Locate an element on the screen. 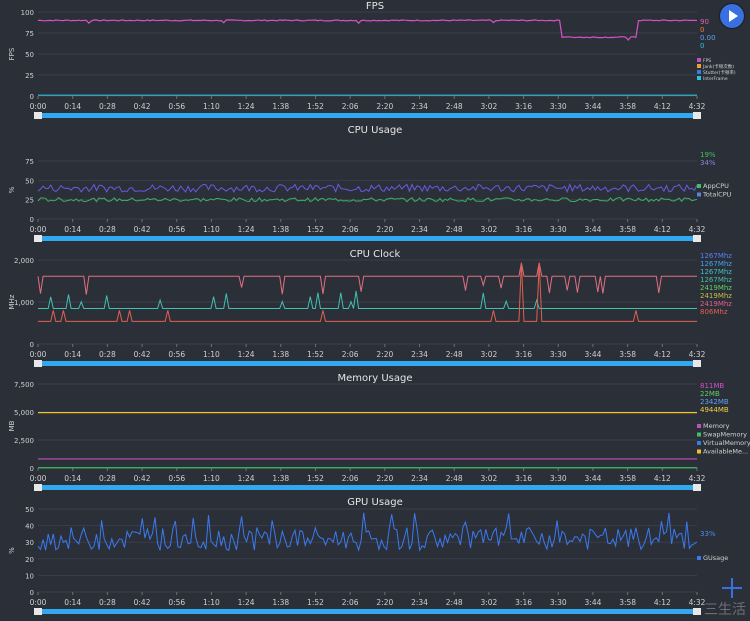 The image size is (750, 621). y-axis-label: MHz is located at coordinates (12, 301).